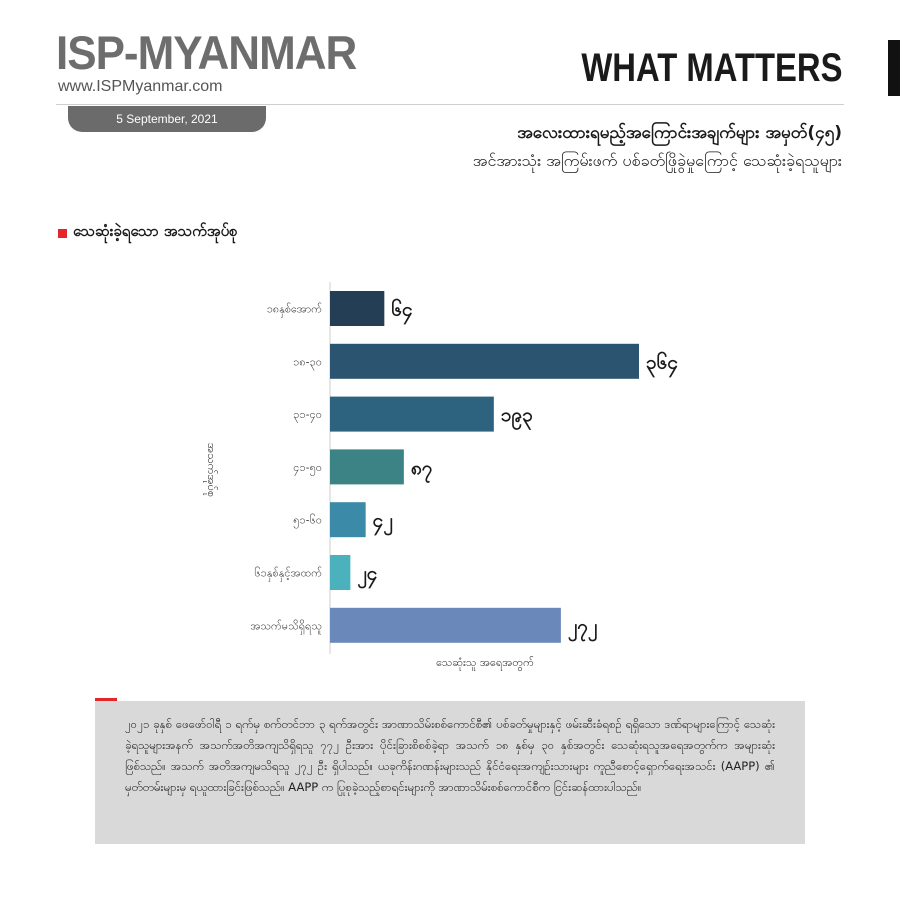 The image size is (900, 900). I want to click on legend-label: သေဆုံးခဲ့ရသော အသက်အုပ်စု, so click(155, 231).